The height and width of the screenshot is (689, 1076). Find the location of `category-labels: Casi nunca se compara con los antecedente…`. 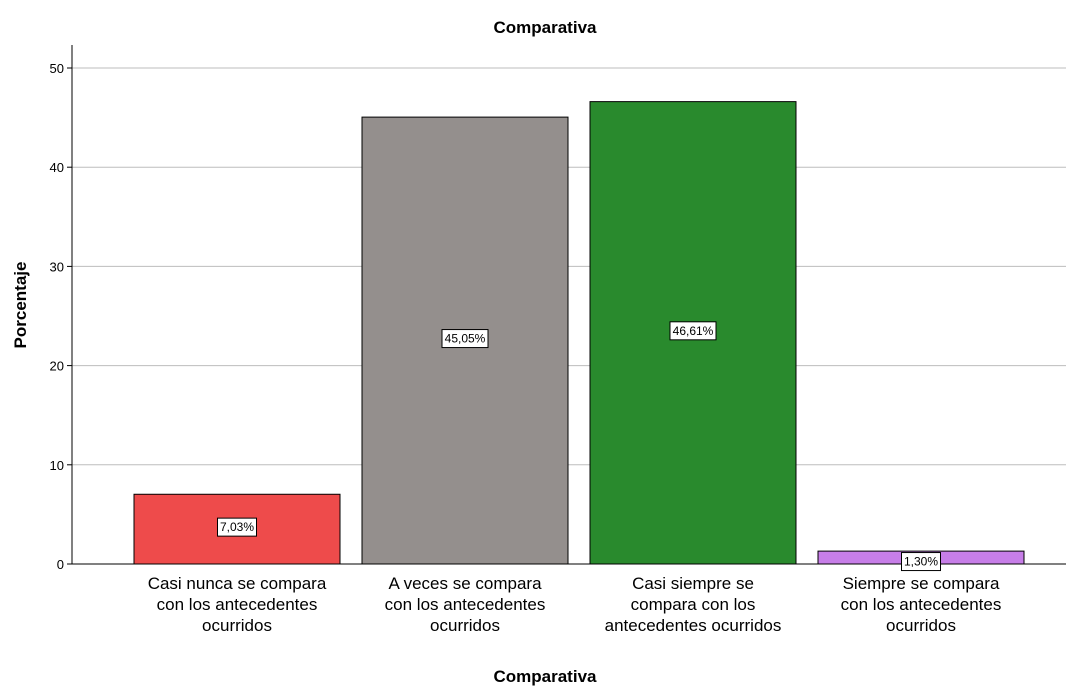

category-labels: Casi nunca se compara con los antecedente… is located at coordinates (575, 604).